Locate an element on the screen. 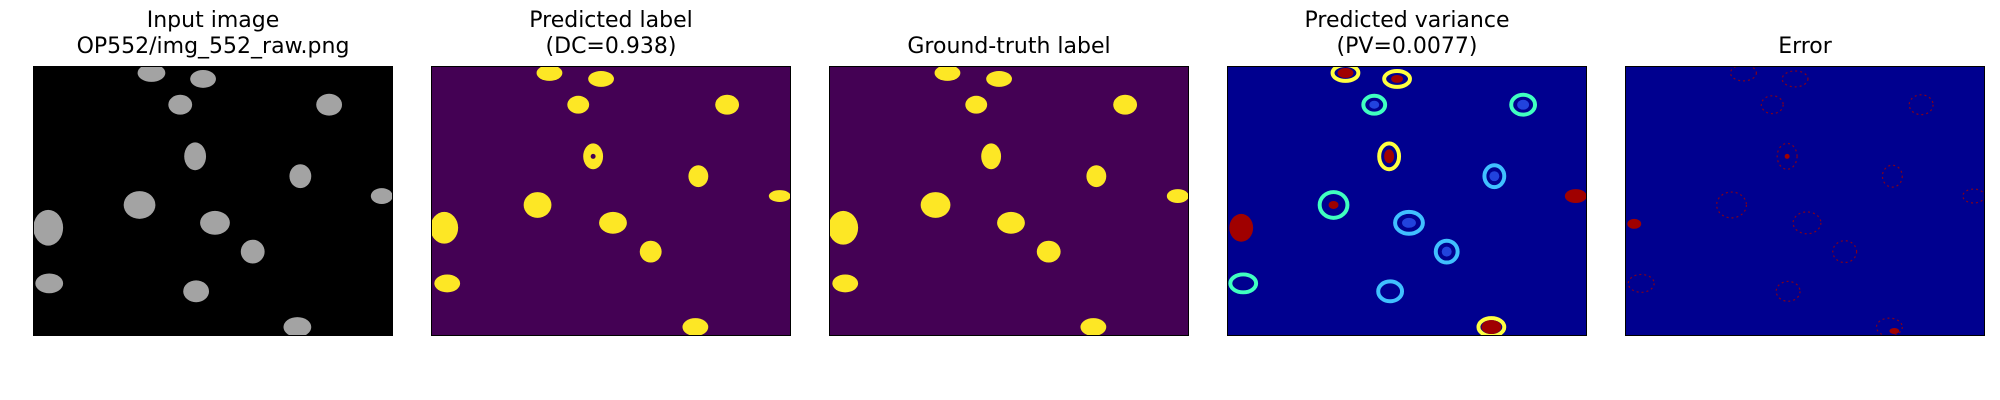 The width and height of the screenshot is (2000, 400). ground-truth-image is located at coordinates (1009, 201).